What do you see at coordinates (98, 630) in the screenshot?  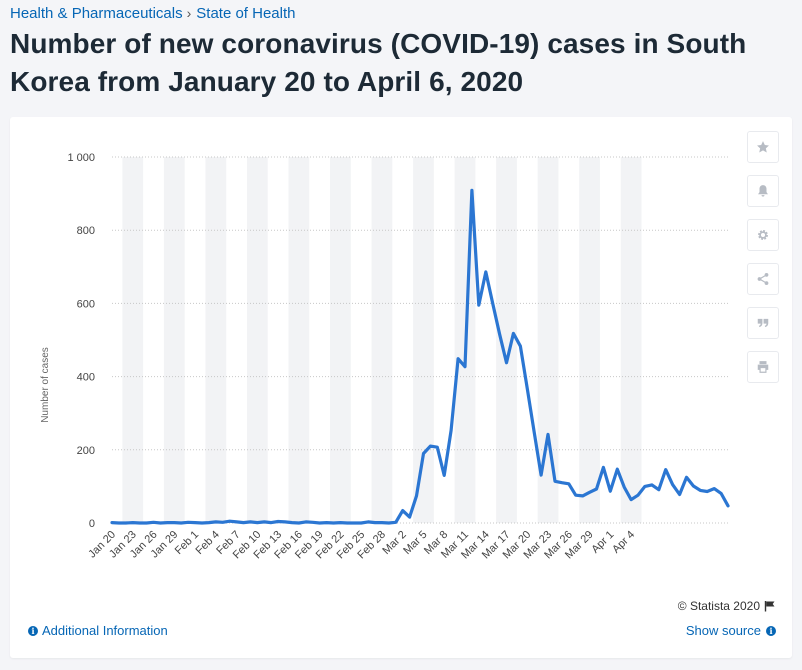 I see `additional-information-link: i Additional Information` at bounding box center [98, 630].